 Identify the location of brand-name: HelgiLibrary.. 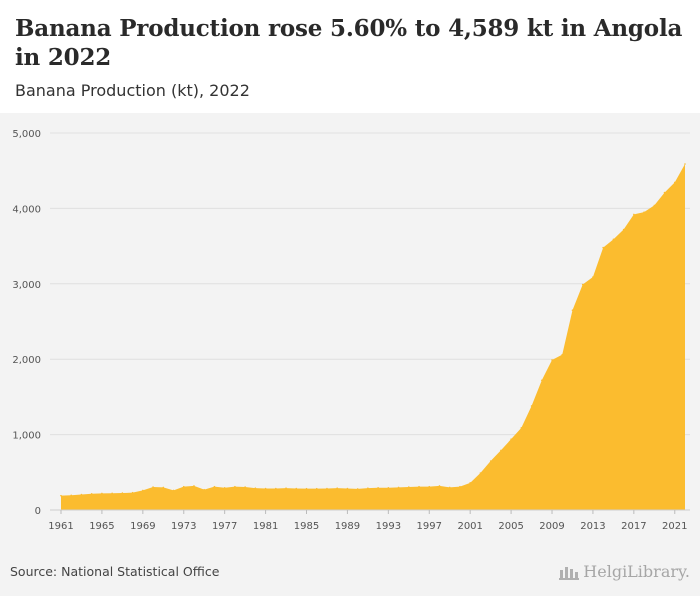
(636, 571).